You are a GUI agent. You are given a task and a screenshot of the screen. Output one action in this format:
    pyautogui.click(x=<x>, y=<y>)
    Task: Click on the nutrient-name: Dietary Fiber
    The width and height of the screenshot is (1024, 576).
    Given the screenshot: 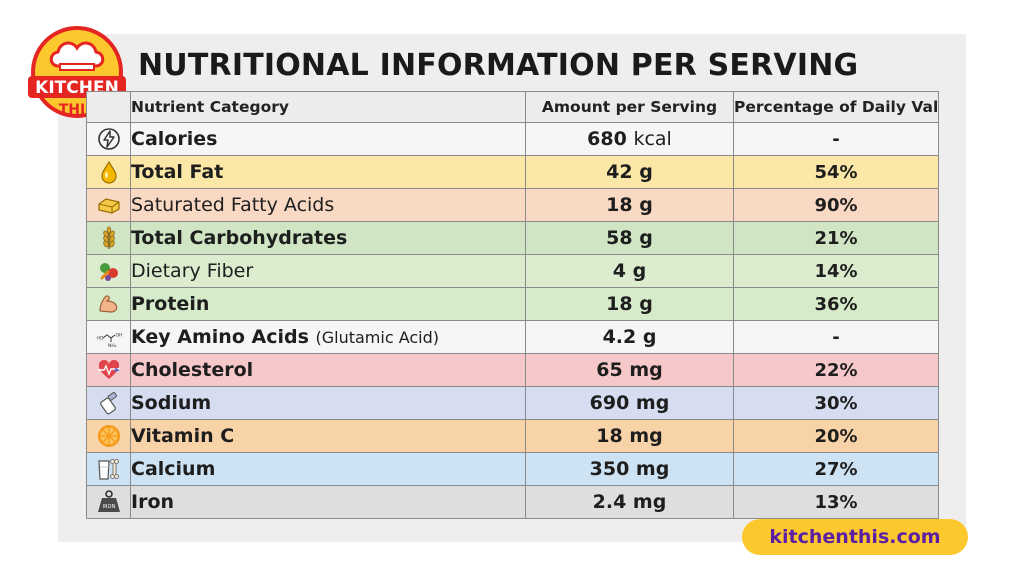 What is the action you would take?
    pyautogui.click(x=328, y=271)
    